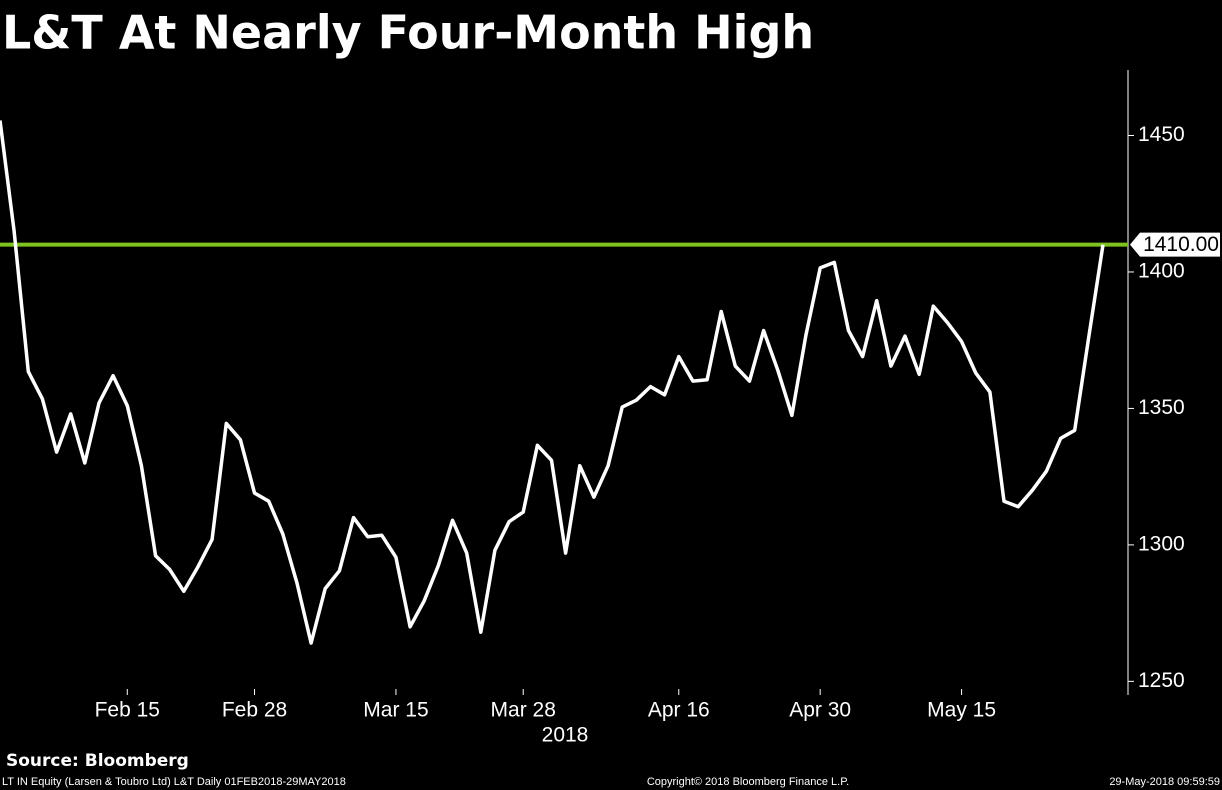 The image size is (1222, 790). I want to click on x-tick-label: Mar 28, so click(523, 710).